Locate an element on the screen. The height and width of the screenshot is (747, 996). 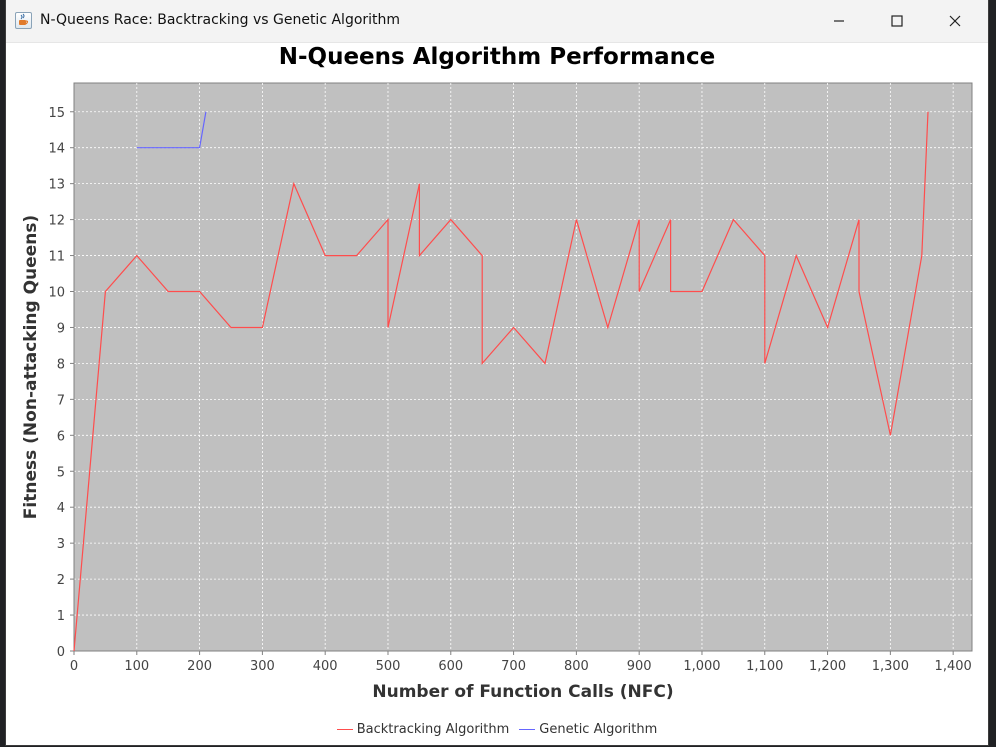
y-tick-label: 9 is located at coordinates (61, 328).